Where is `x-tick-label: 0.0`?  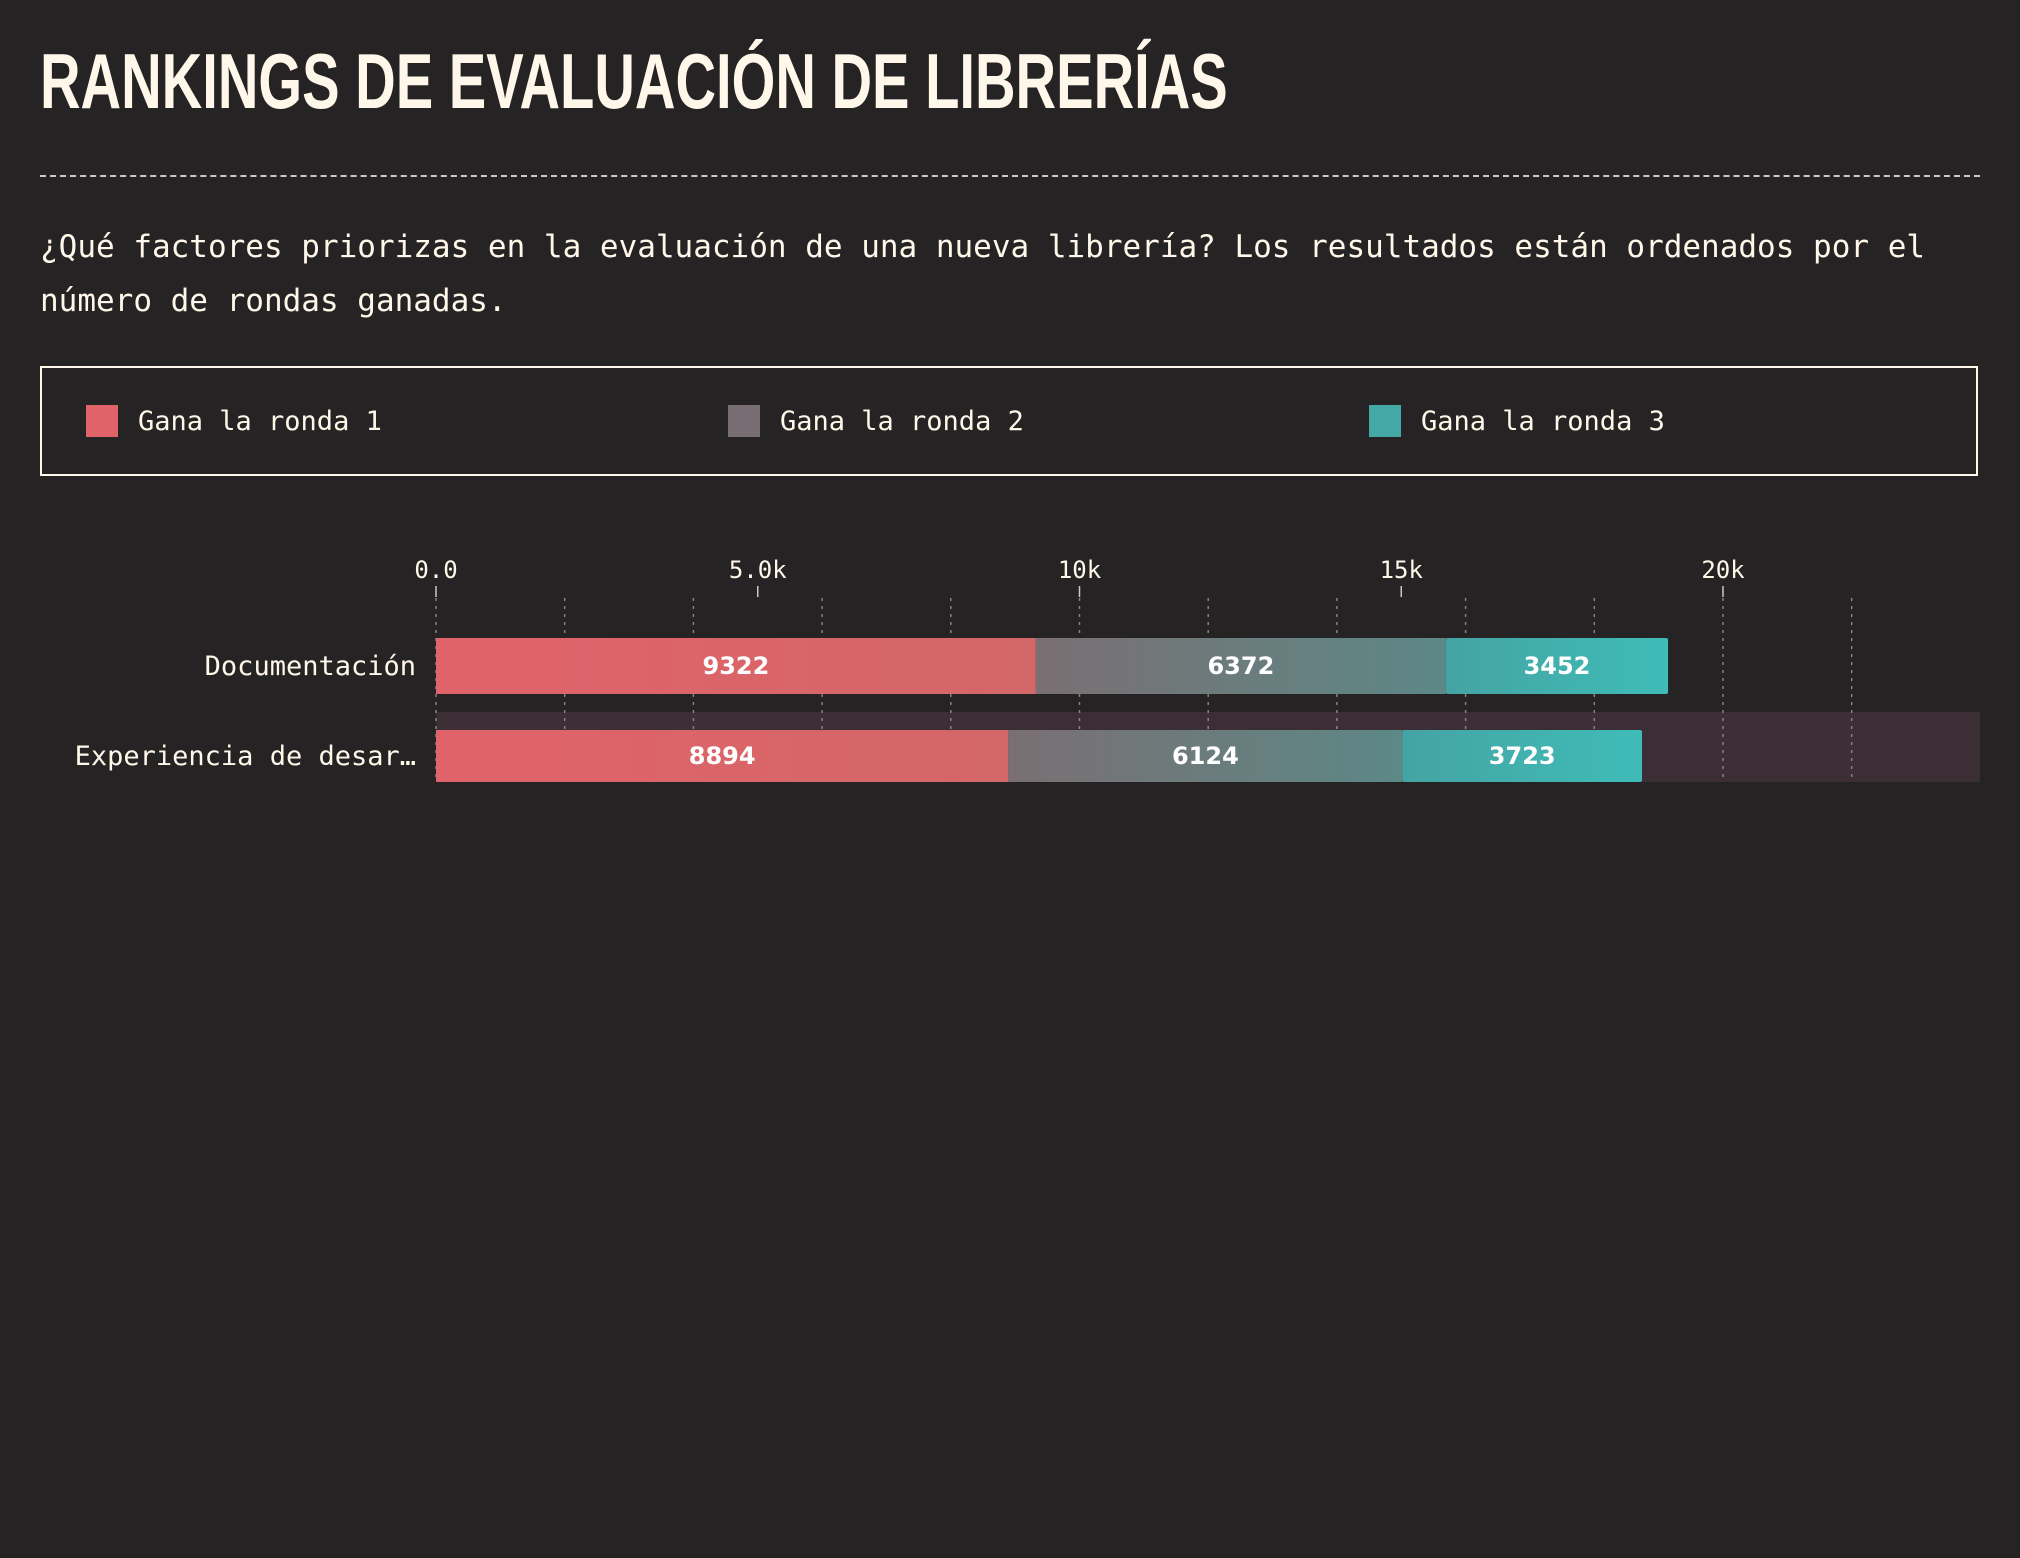
x-tick-label: 0.0 is located at coordinates (435, 570).